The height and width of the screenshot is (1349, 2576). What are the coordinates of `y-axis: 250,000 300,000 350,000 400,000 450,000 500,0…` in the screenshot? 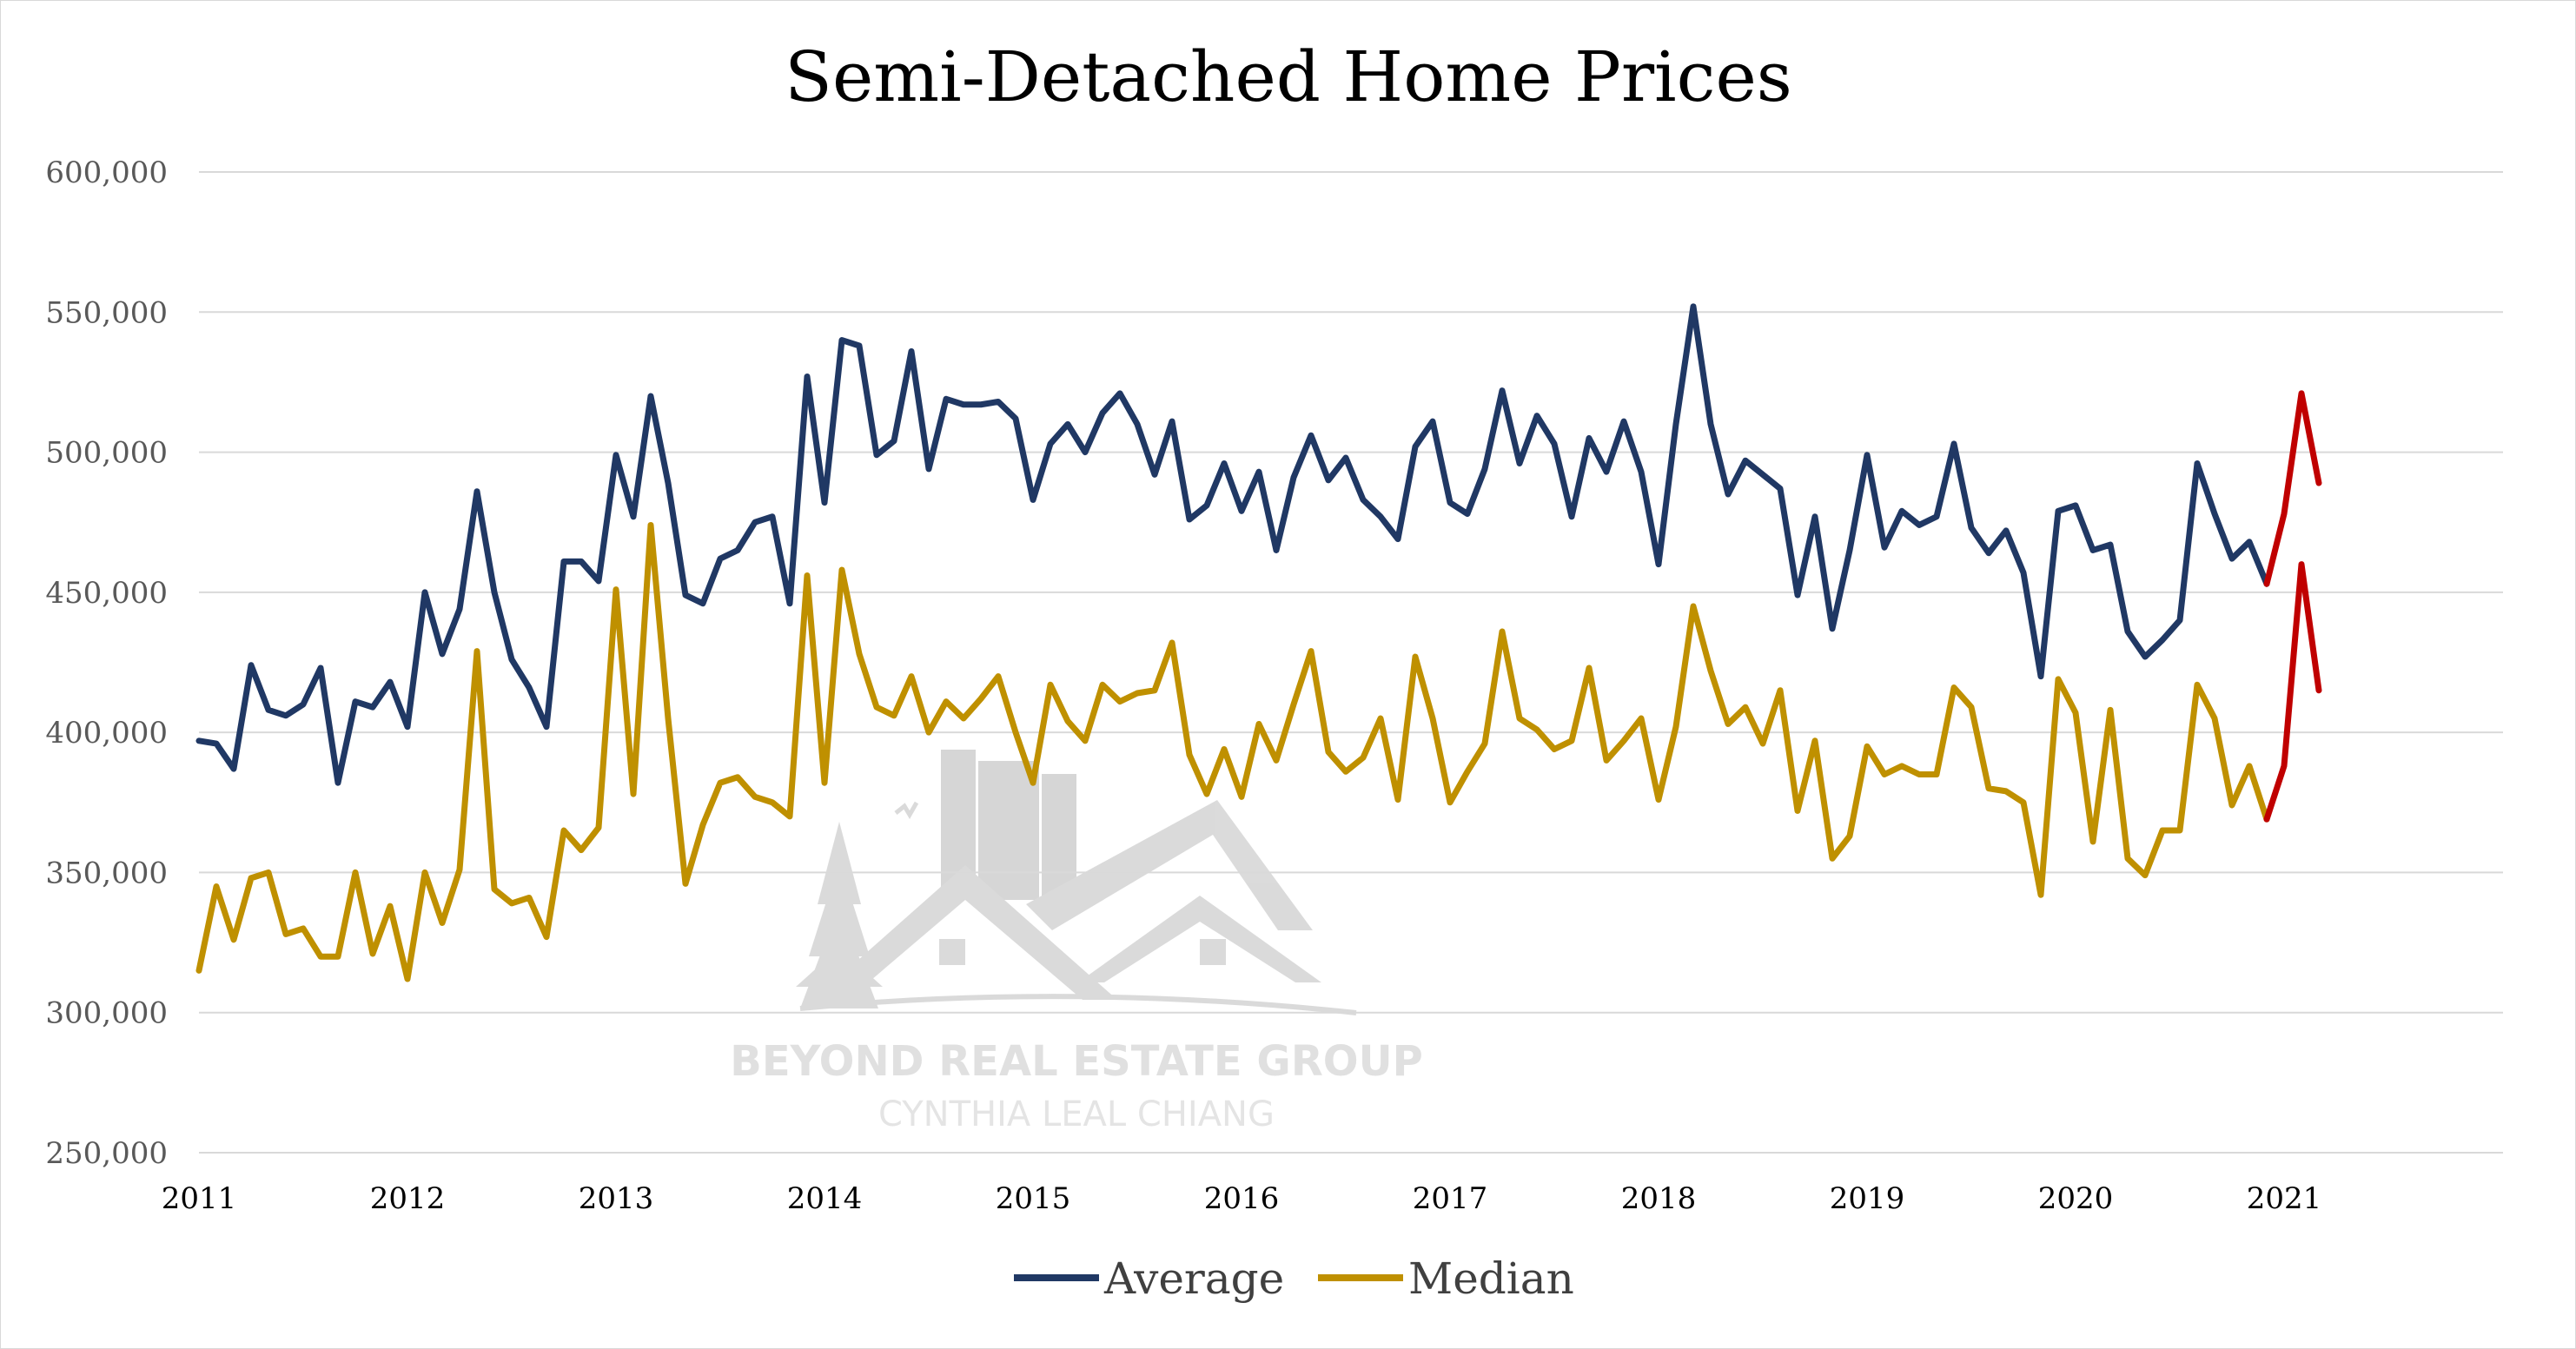 It's located at (106, 663).